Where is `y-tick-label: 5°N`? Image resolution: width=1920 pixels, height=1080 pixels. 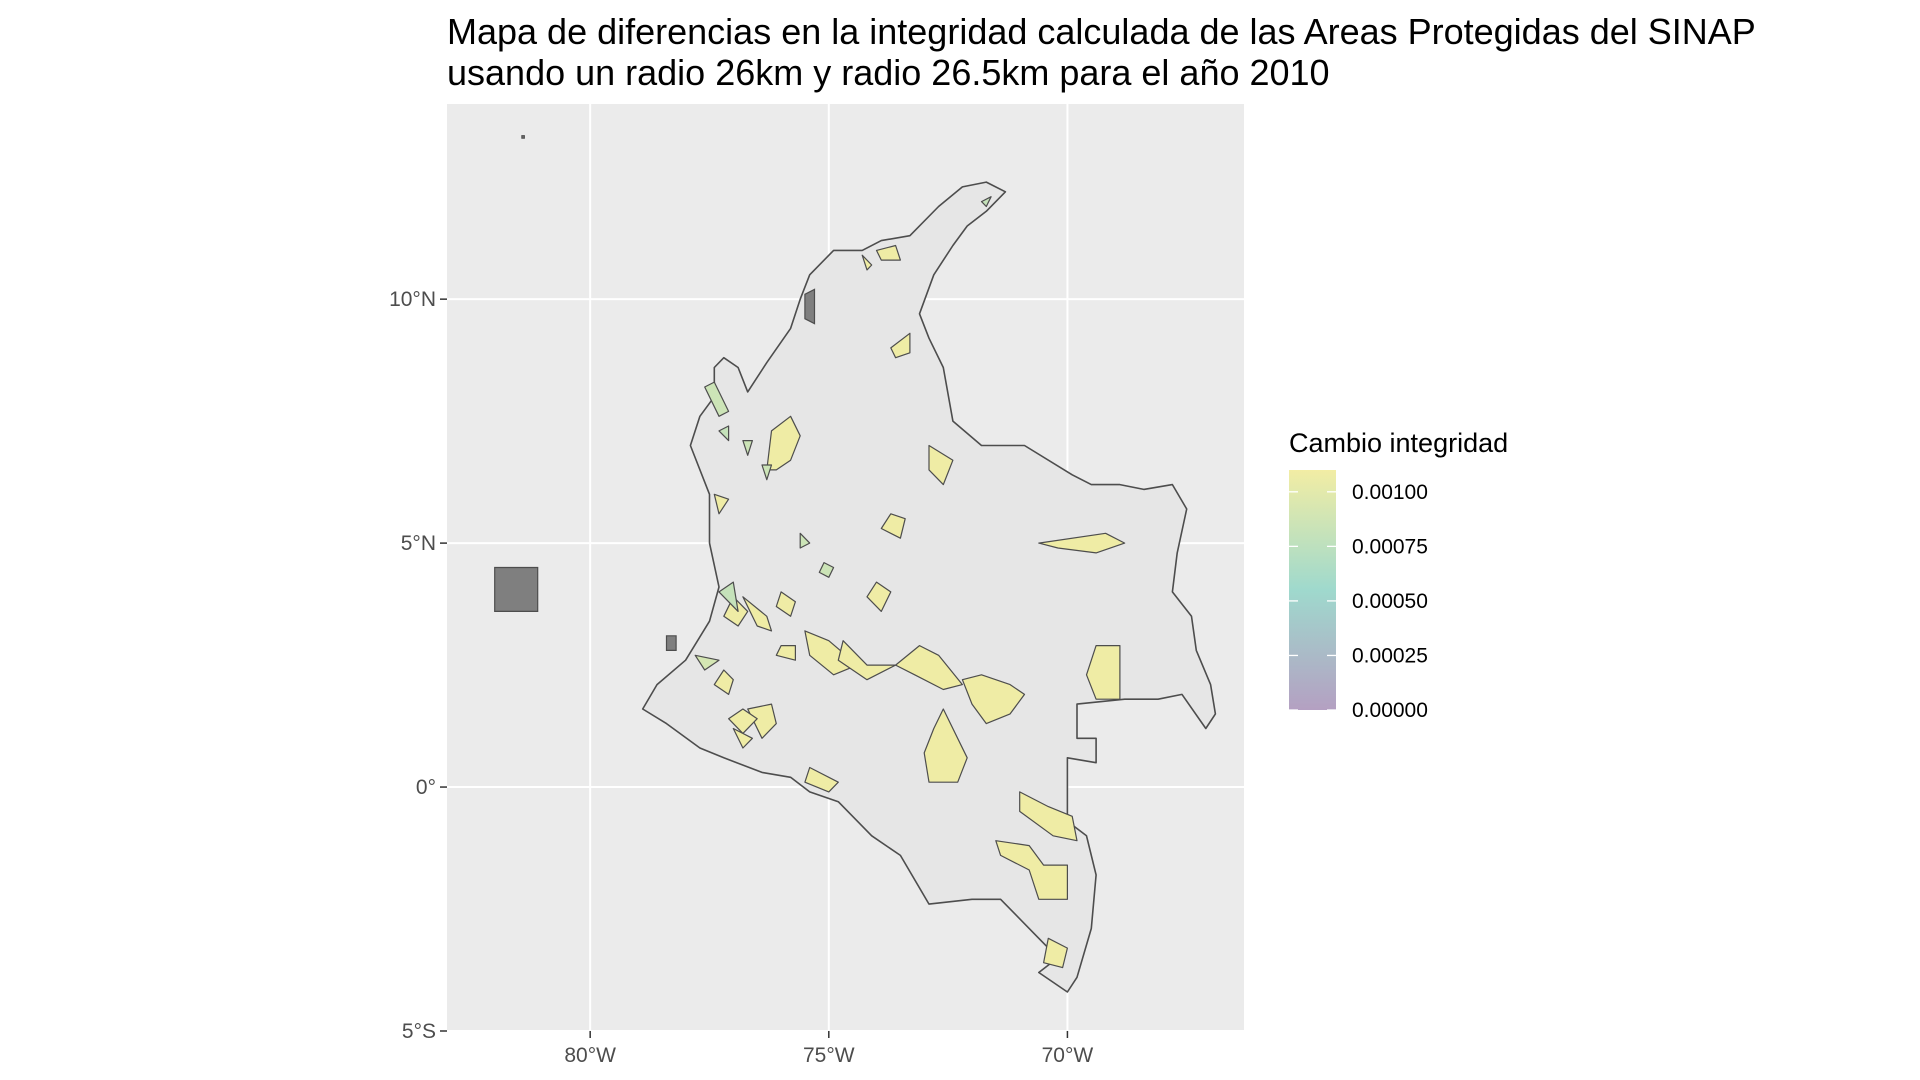
y-tick-label: 5°N is located at coordinates (418, 543).